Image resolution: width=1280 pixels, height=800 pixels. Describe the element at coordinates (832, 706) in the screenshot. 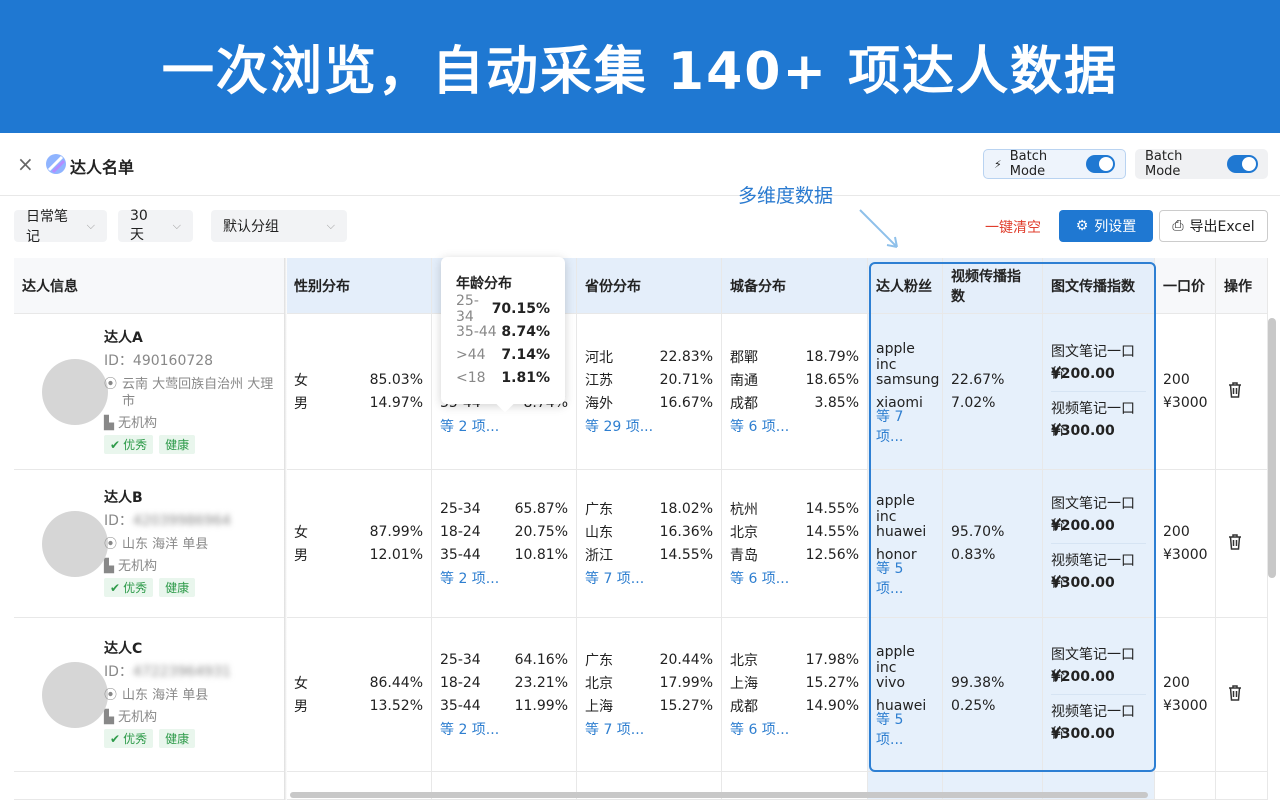

I see `item-value: 14.90%` at that location.